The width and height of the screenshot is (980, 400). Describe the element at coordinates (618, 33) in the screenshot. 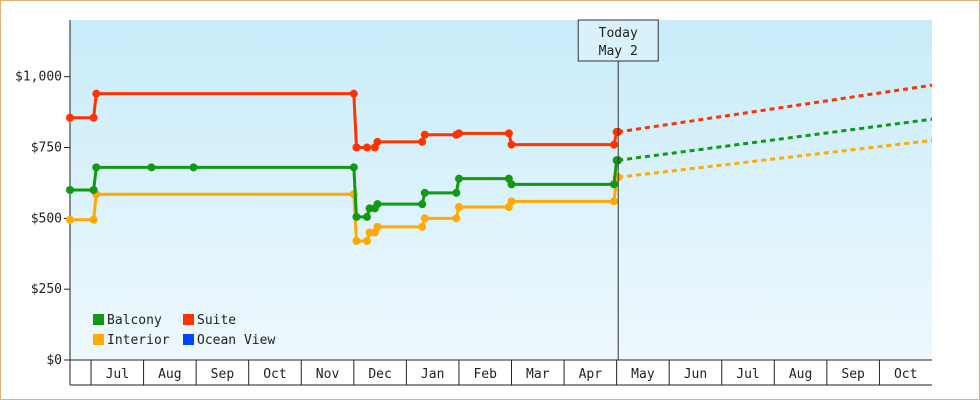

I see `today-label: Today` at that location.